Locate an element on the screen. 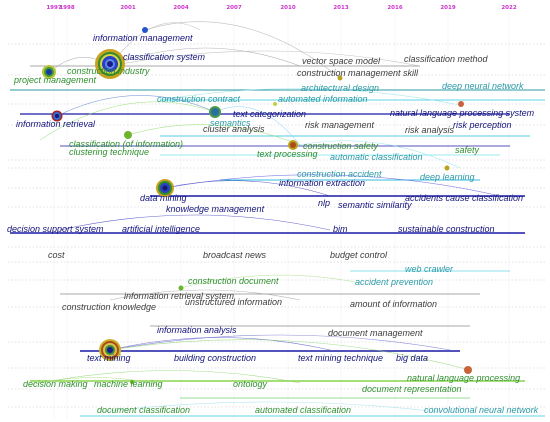 This screenshot has height=422, width=550. keyword-label-web-crawler: web crawler is located at coordinates (429, 269).